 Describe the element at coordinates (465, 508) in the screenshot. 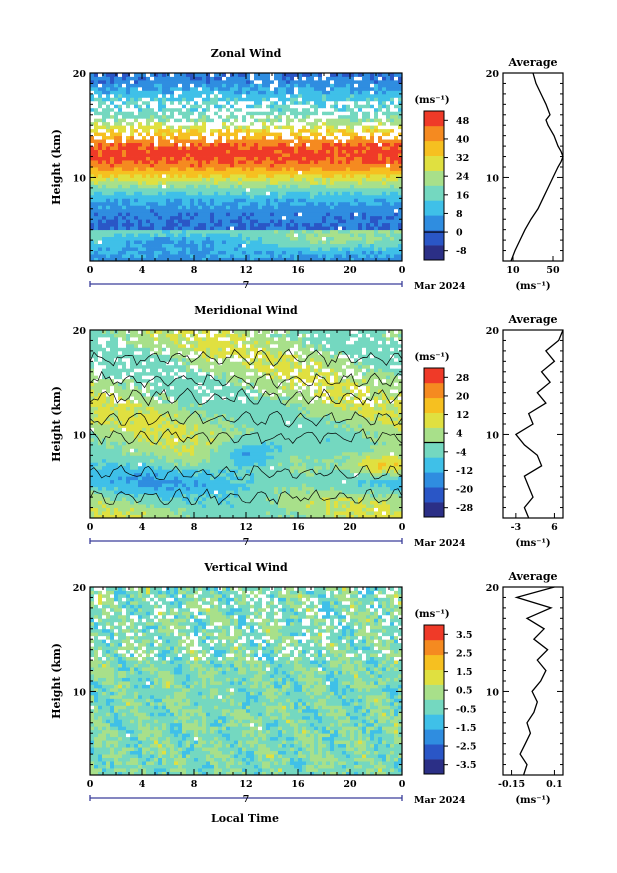

I see `colorbar-tick-label: -28` at that location.